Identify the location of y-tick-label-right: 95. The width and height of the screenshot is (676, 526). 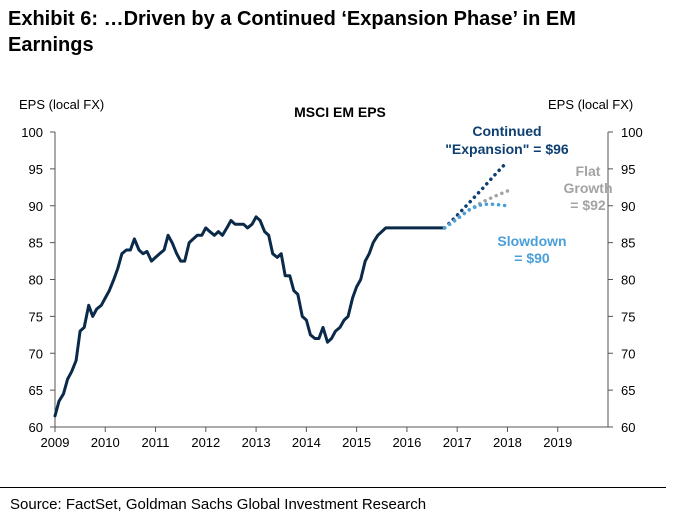
(628, 169).